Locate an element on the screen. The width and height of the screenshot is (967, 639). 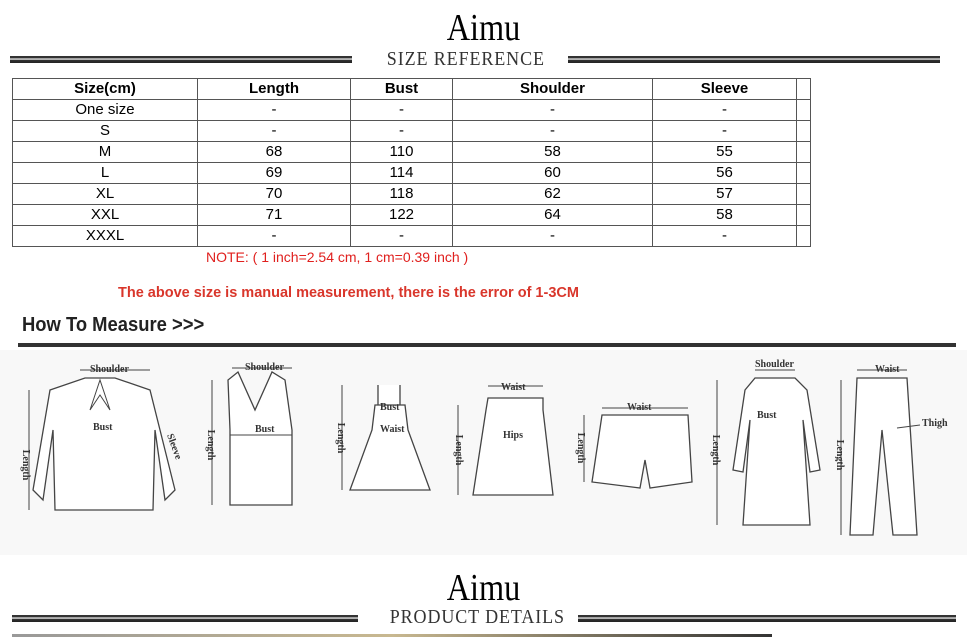
product-image-edge is located at coordinates (392, 635).